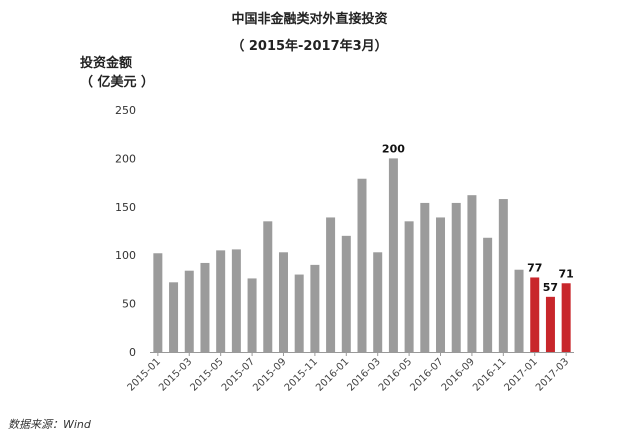 The image size is (619, 437). What do you see at coordinates (309, 19) in the screenshot?
I see `chart-title: 中国非金融类对外直接投资` at bounding box center [309, 19].